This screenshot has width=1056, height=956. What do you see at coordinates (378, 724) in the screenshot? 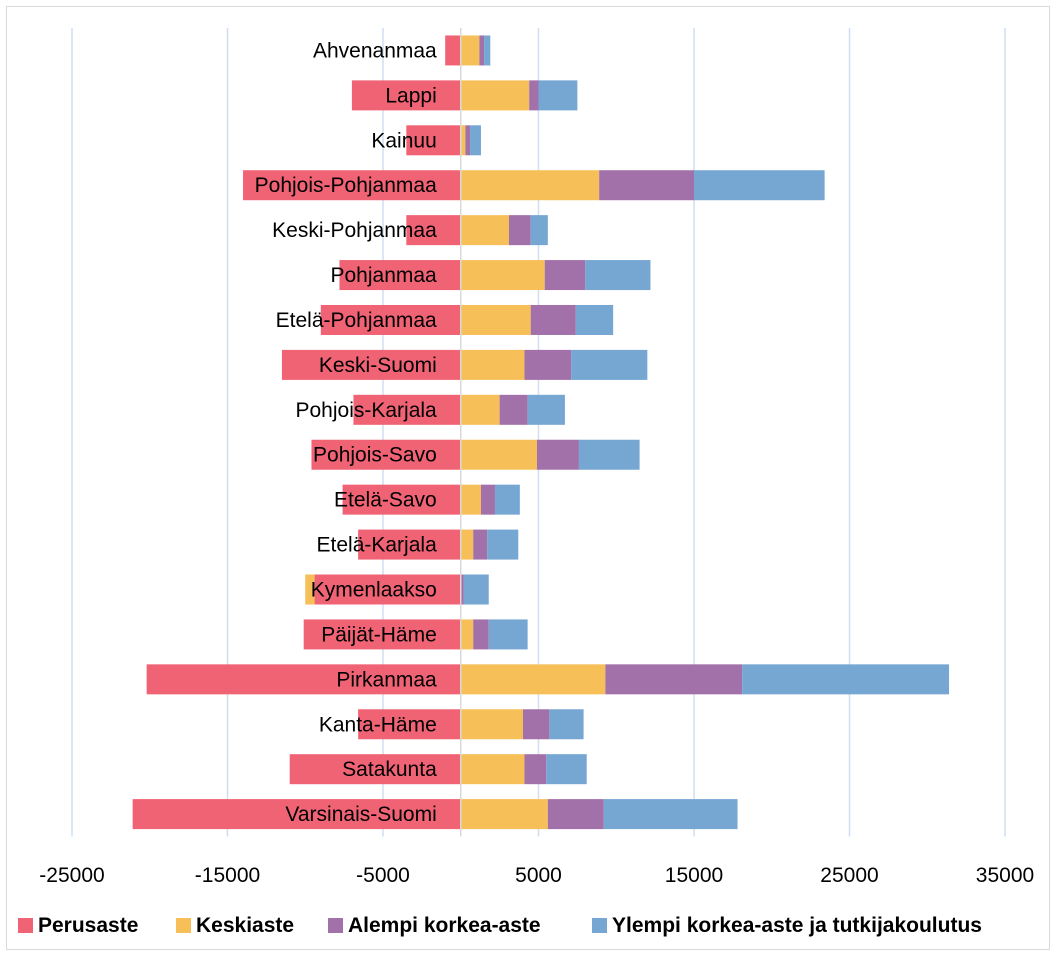
I see `category-label-15: Kanta-Häme` at bounding box center [378, 724].